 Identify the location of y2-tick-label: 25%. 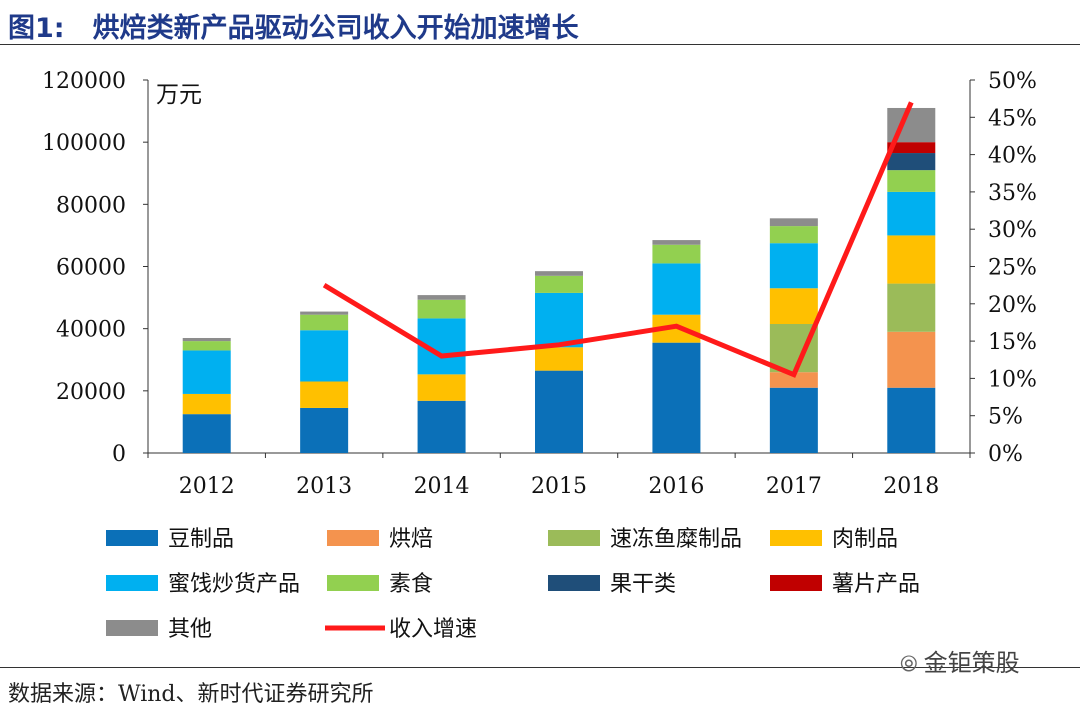
(1012, 268).